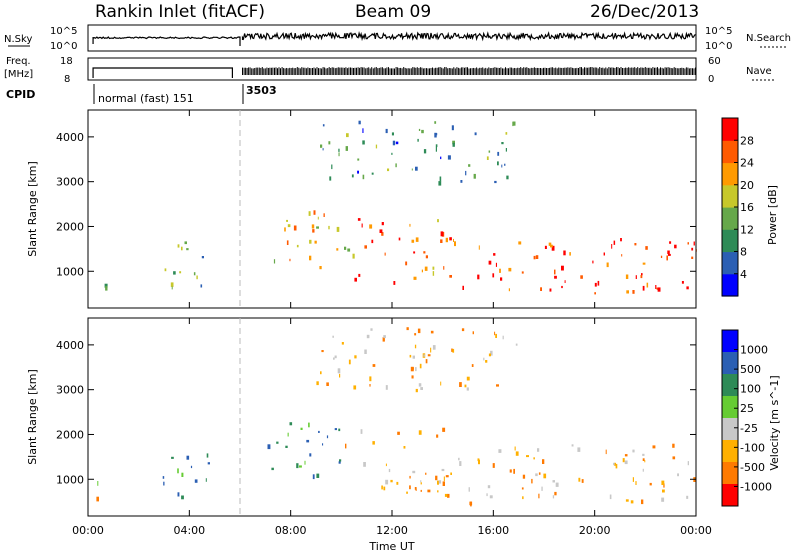 This screenshot has width=800, height=554. What do you see at coordinates (768, 38) in the screenshot?
I see `nsearch-label: N.Search` at bounding box center [768, 38].